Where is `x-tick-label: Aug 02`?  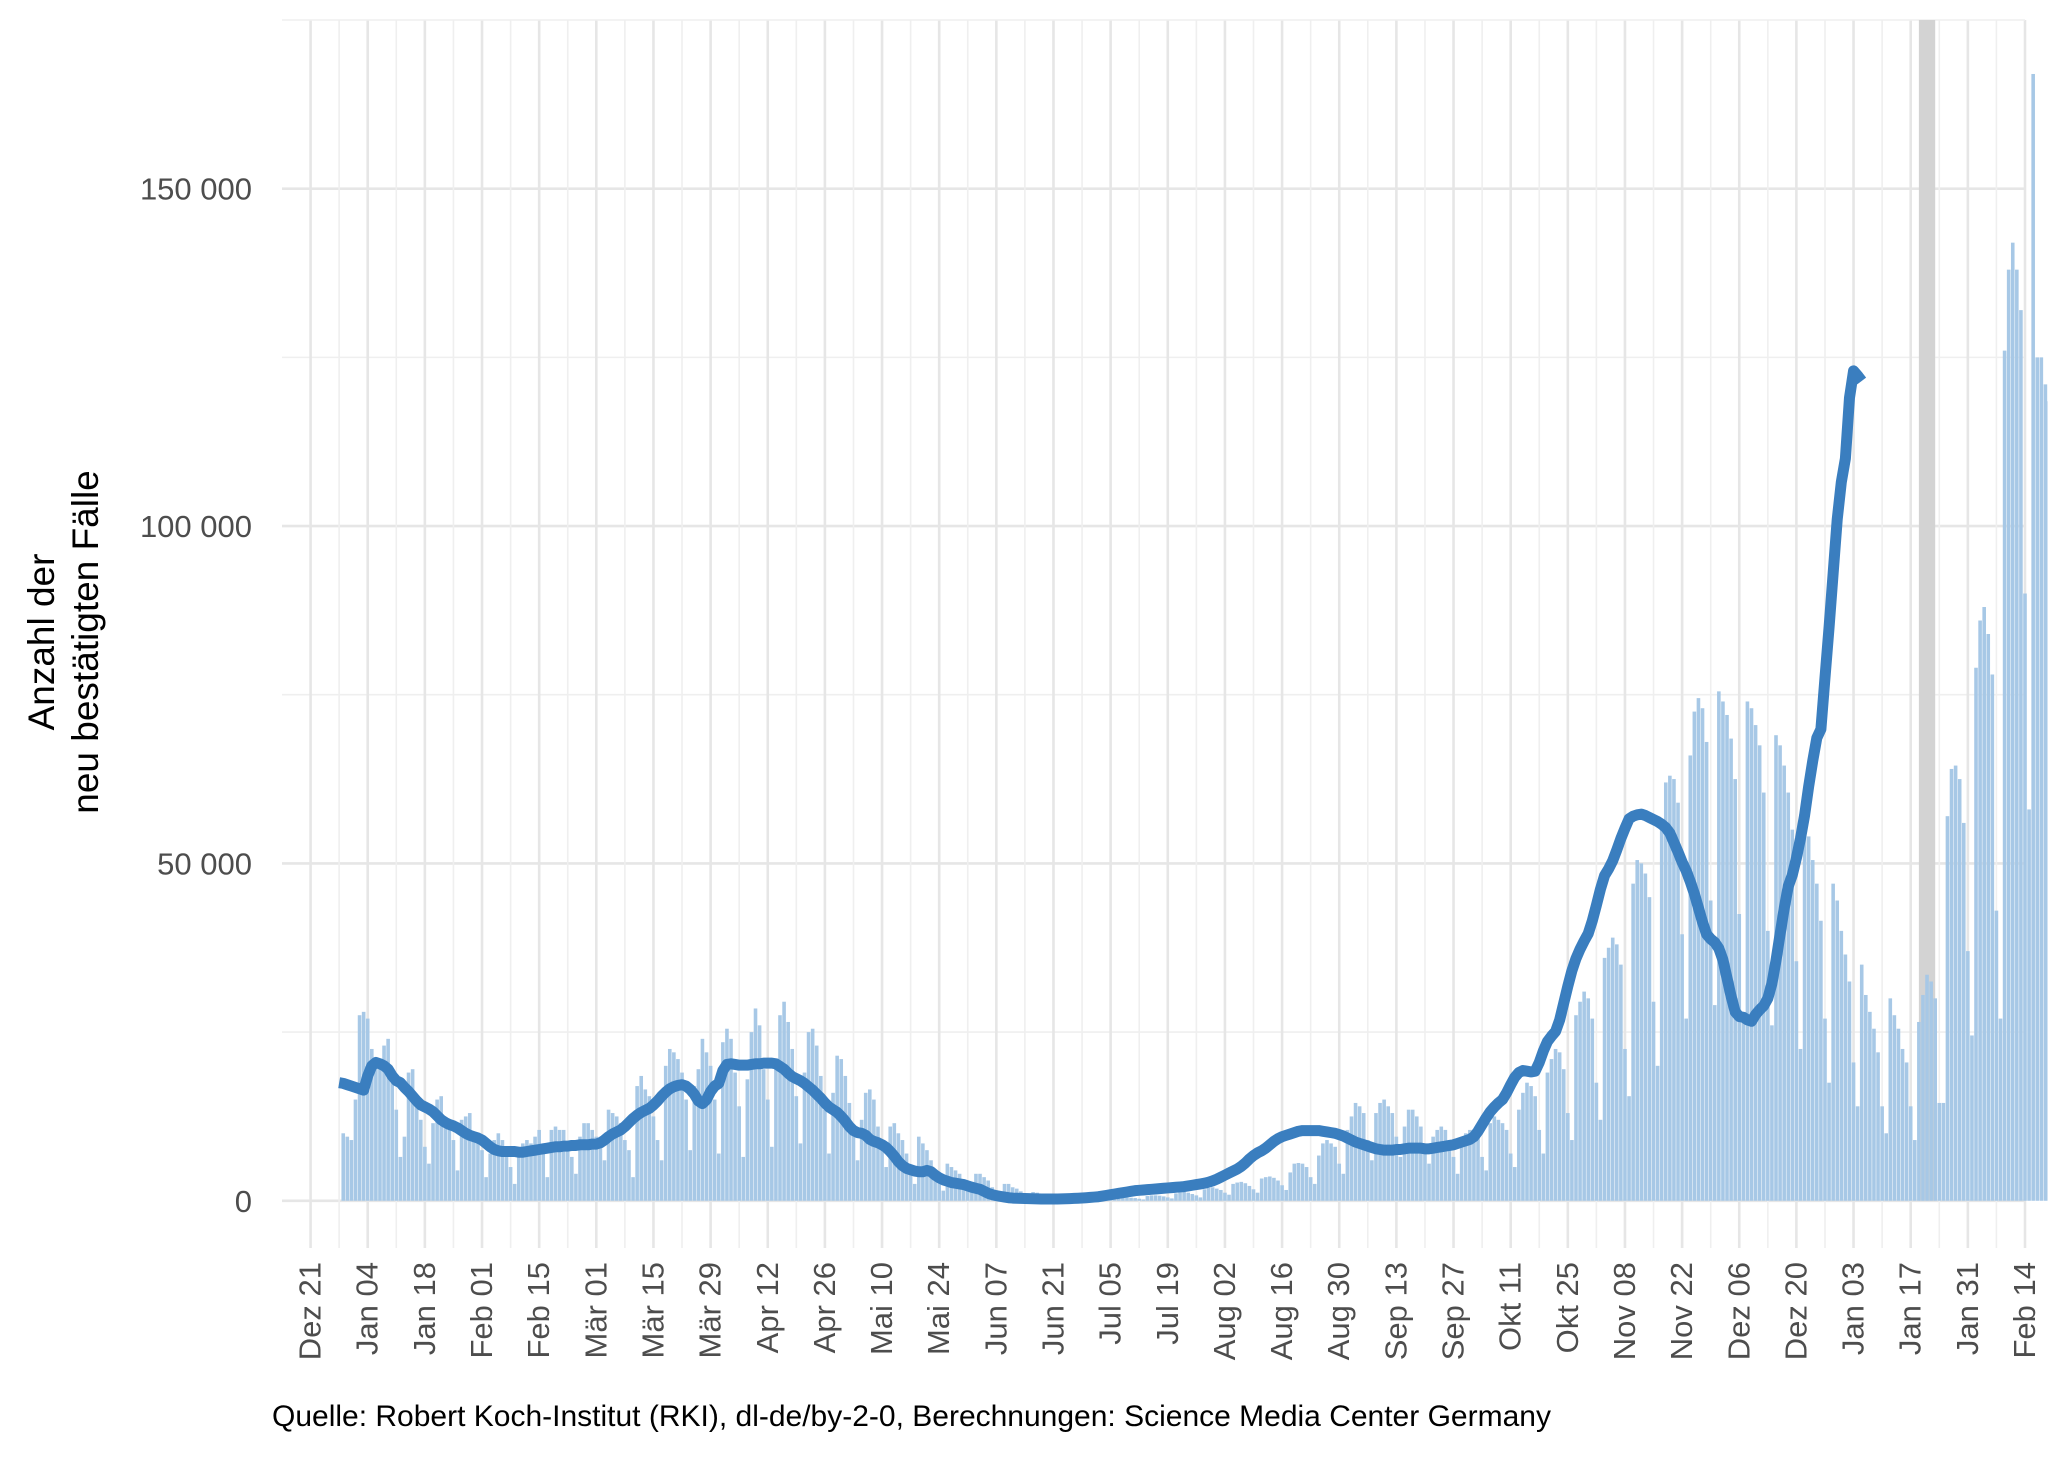 x-tick-label: Aug 02 is located at coordinates (1224, 1311).